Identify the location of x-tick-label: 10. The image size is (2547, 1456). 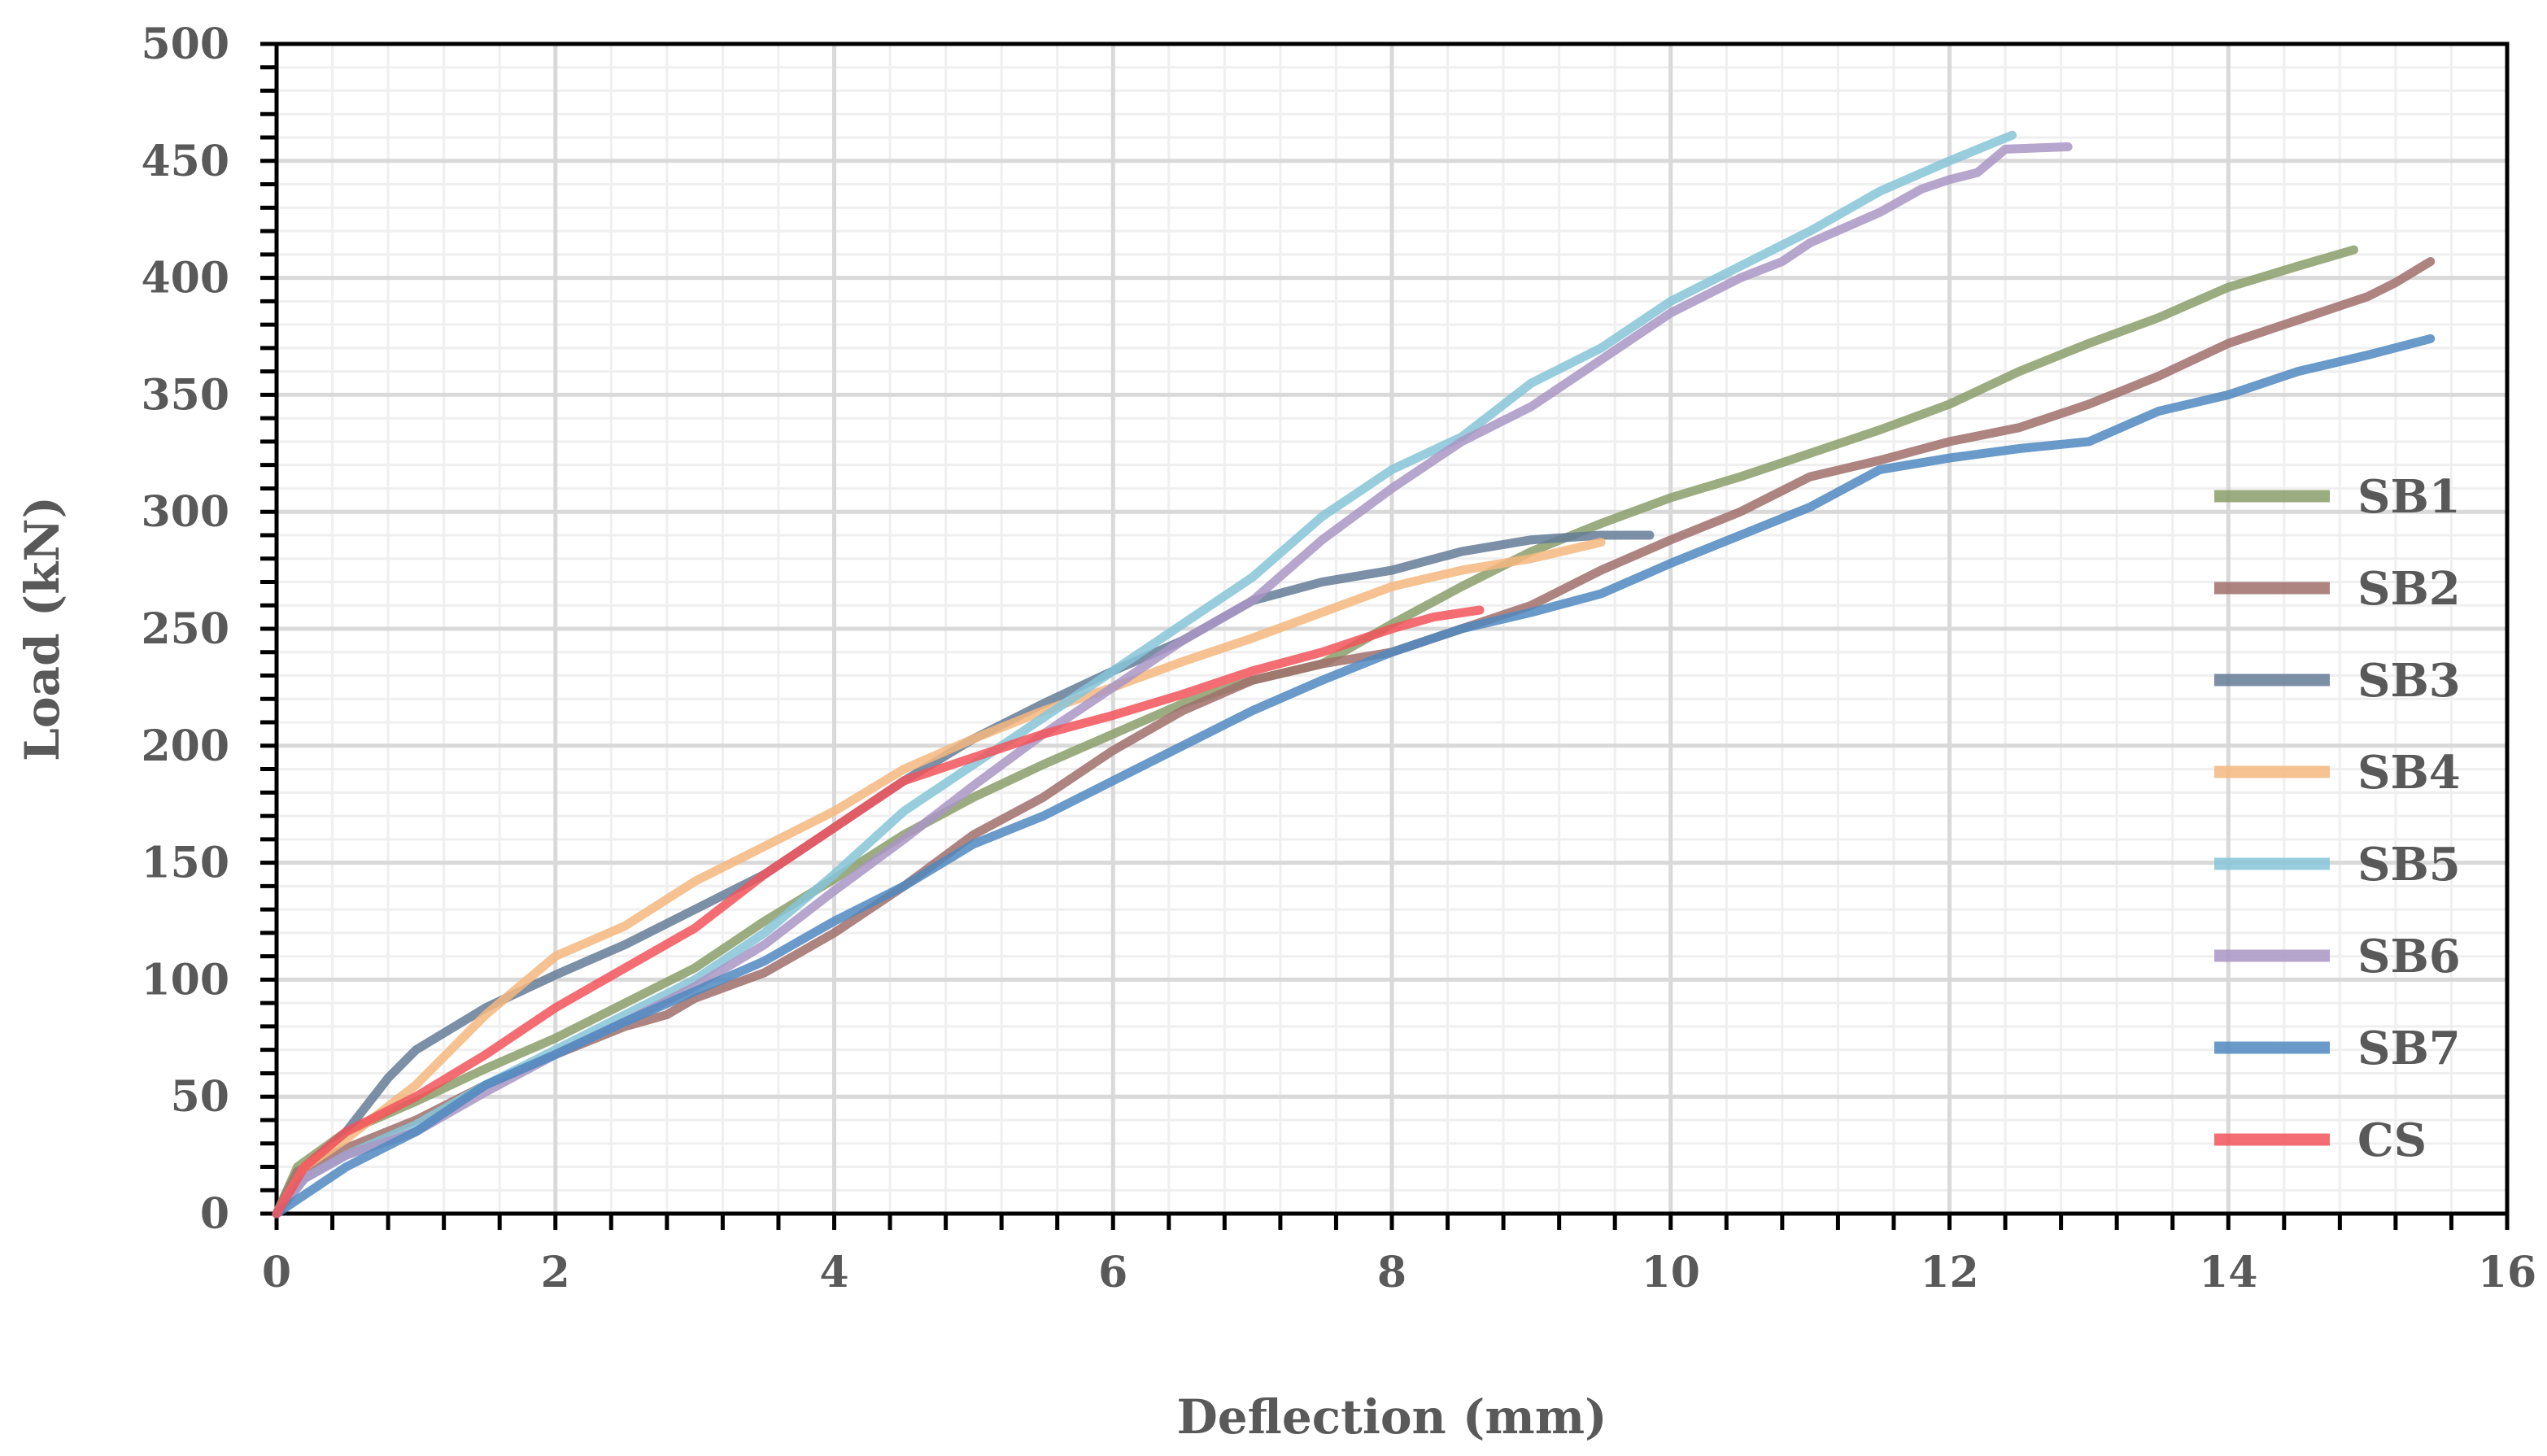
(1671, 1272).